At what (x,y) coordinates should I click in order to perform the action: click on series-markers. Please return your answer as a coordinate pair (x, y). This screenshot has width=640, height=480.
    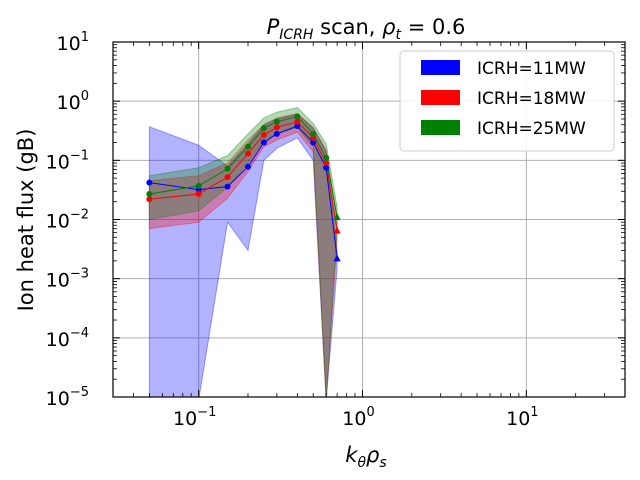
    Looking at the image, I should click on (243, 187).